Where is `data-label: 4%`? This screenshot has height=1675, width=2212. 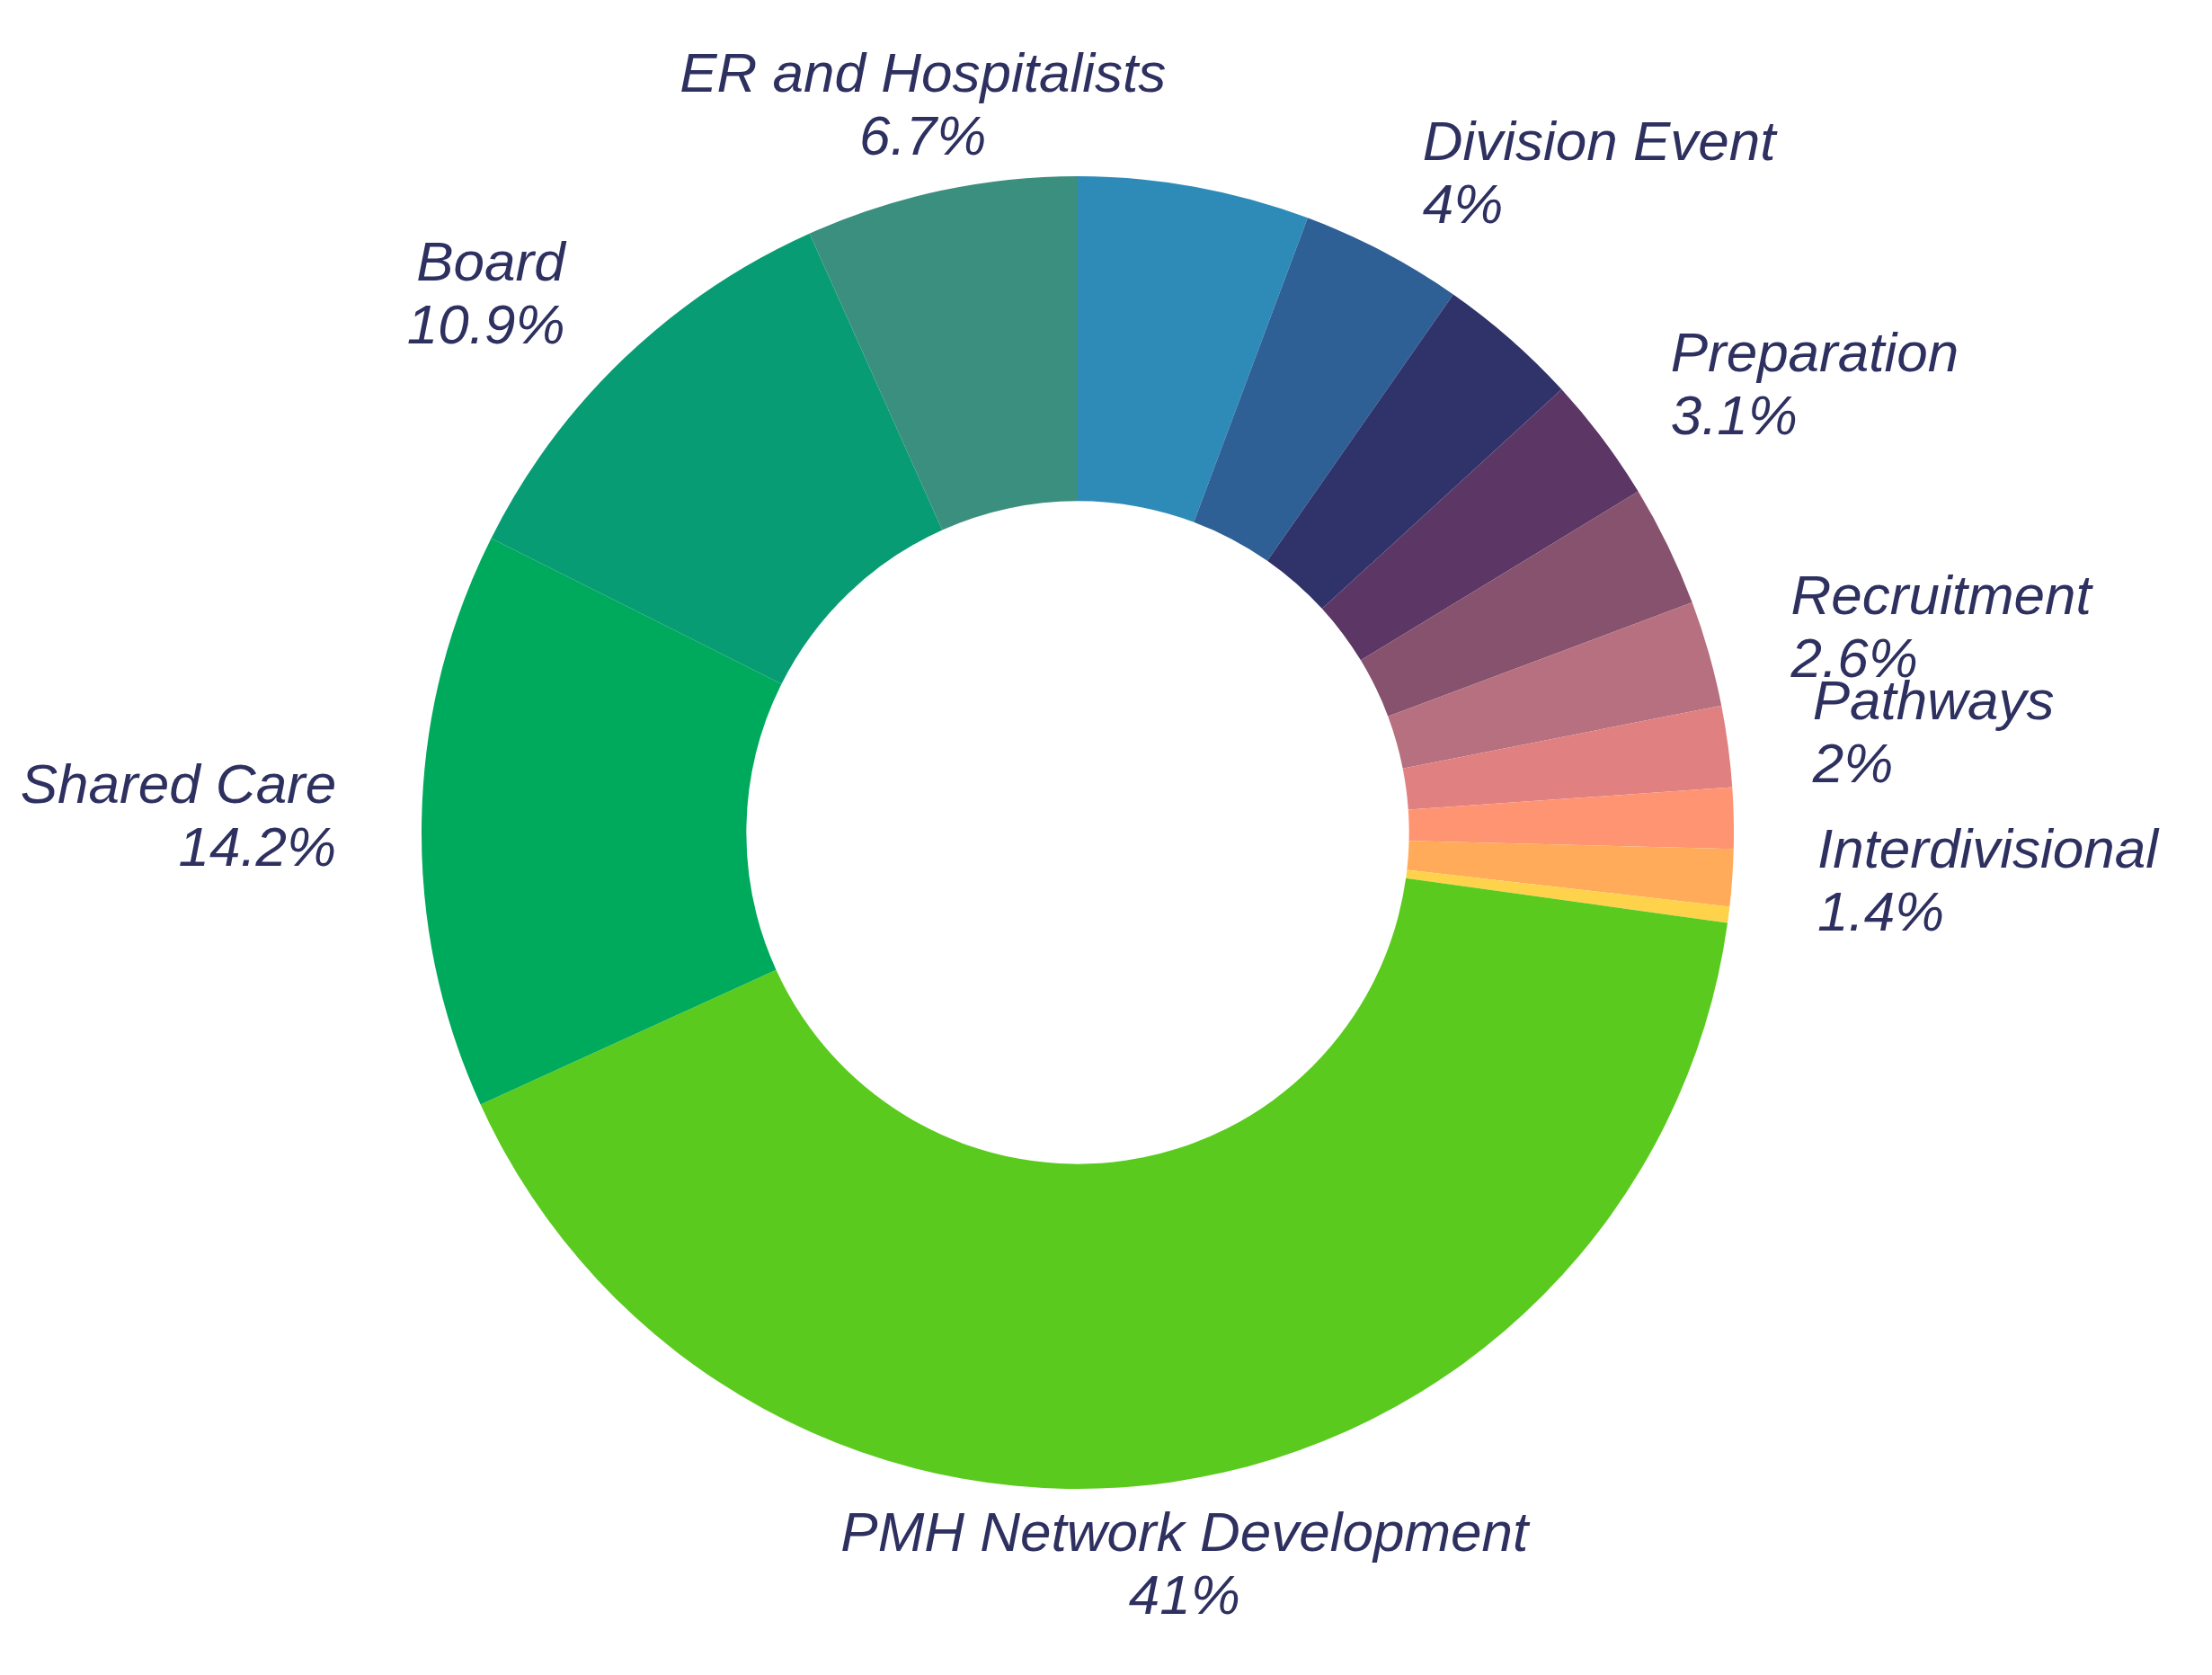 data-label: 4% is located at coordinates (1463, 204).